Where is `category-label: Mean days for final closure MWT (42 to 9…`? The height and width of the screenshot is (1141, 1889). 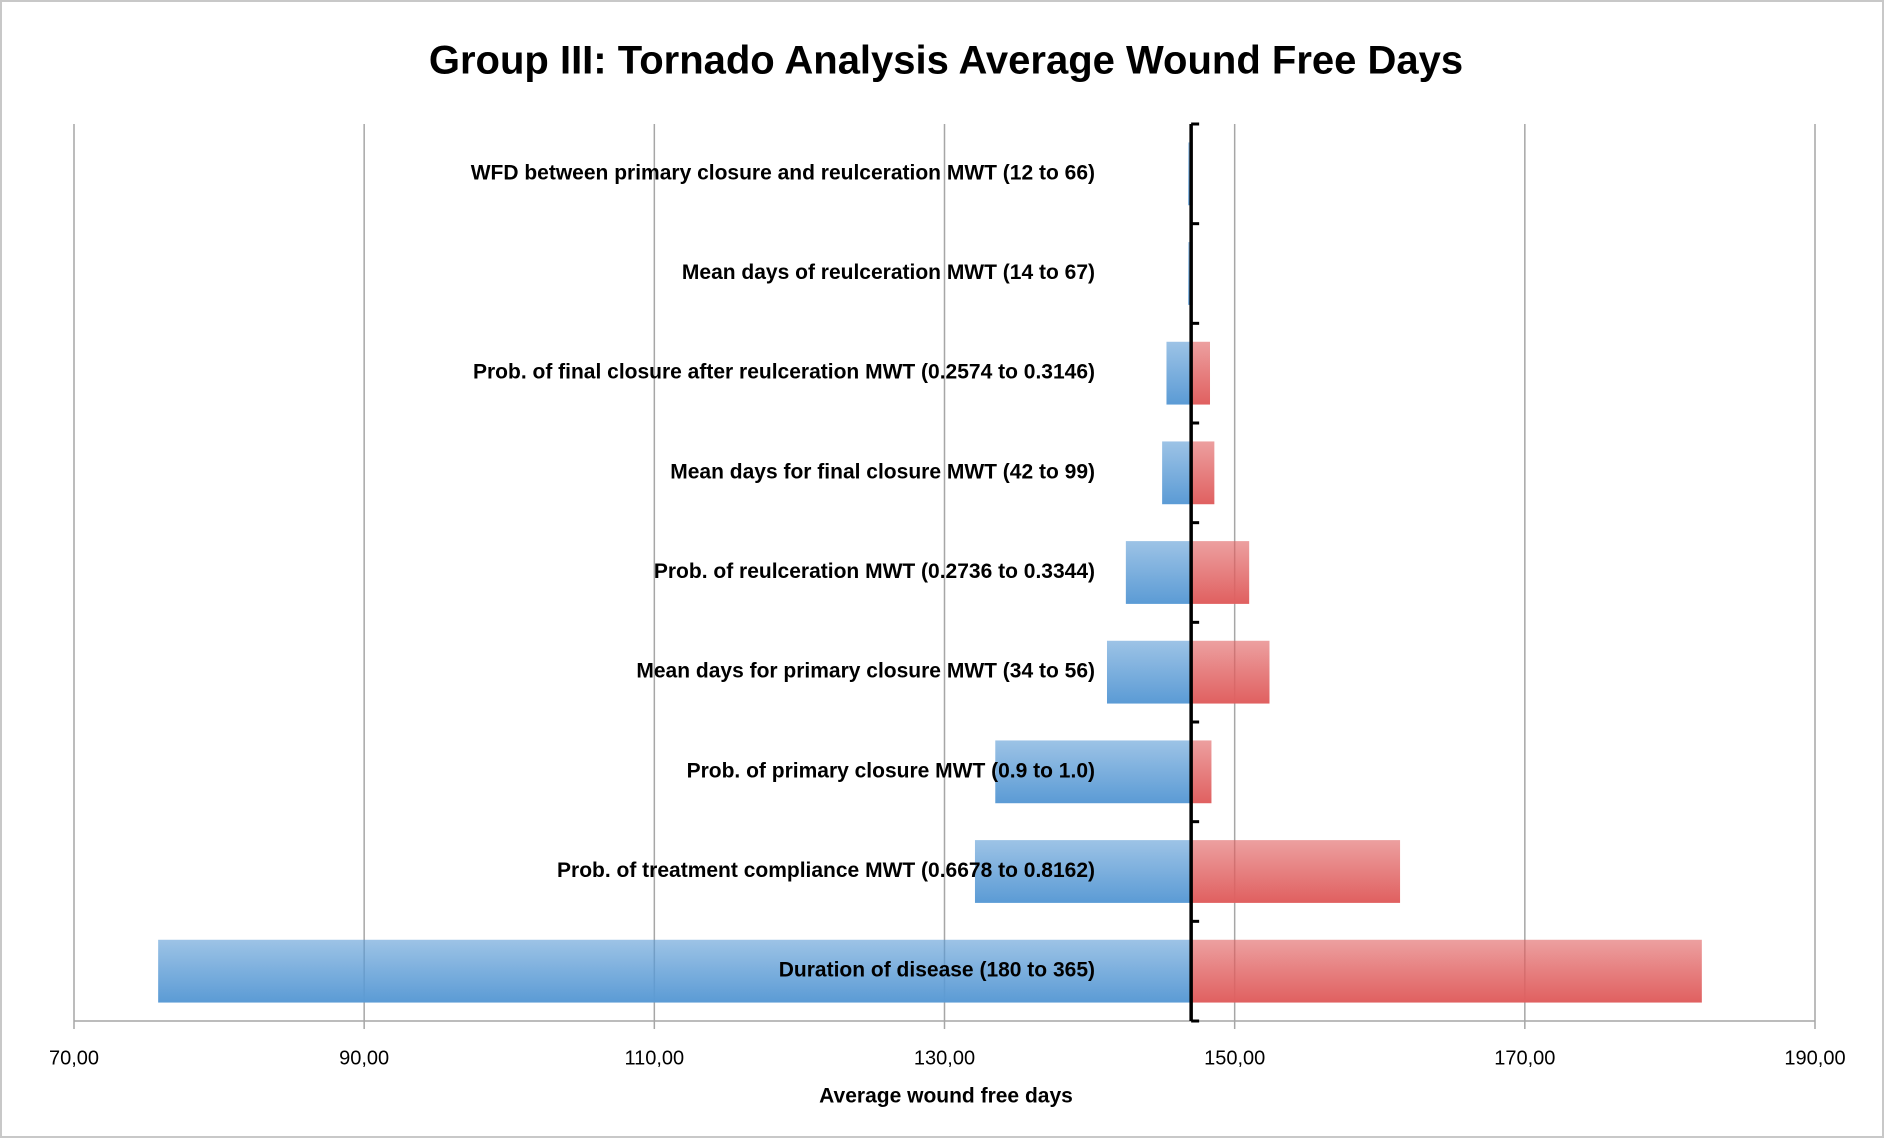 category-label: Mean days for final closure MWT (42 to 9… is located at coordinates (882, 471).